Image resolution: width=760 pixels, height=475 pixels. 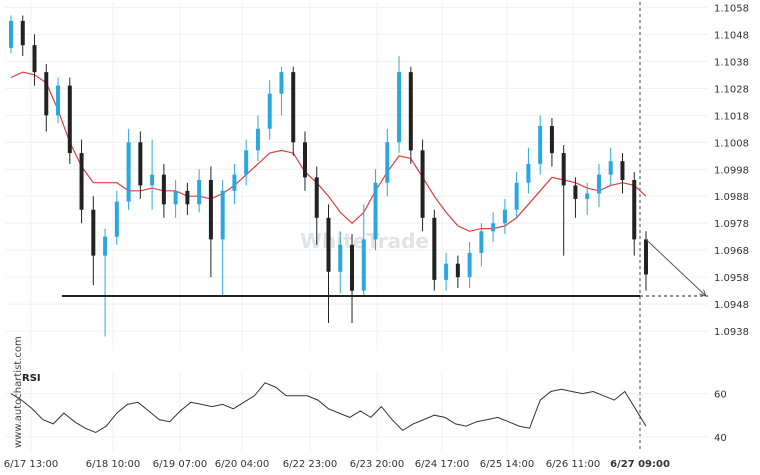 I want to click on rsi-line, so click(x=328, y=408).